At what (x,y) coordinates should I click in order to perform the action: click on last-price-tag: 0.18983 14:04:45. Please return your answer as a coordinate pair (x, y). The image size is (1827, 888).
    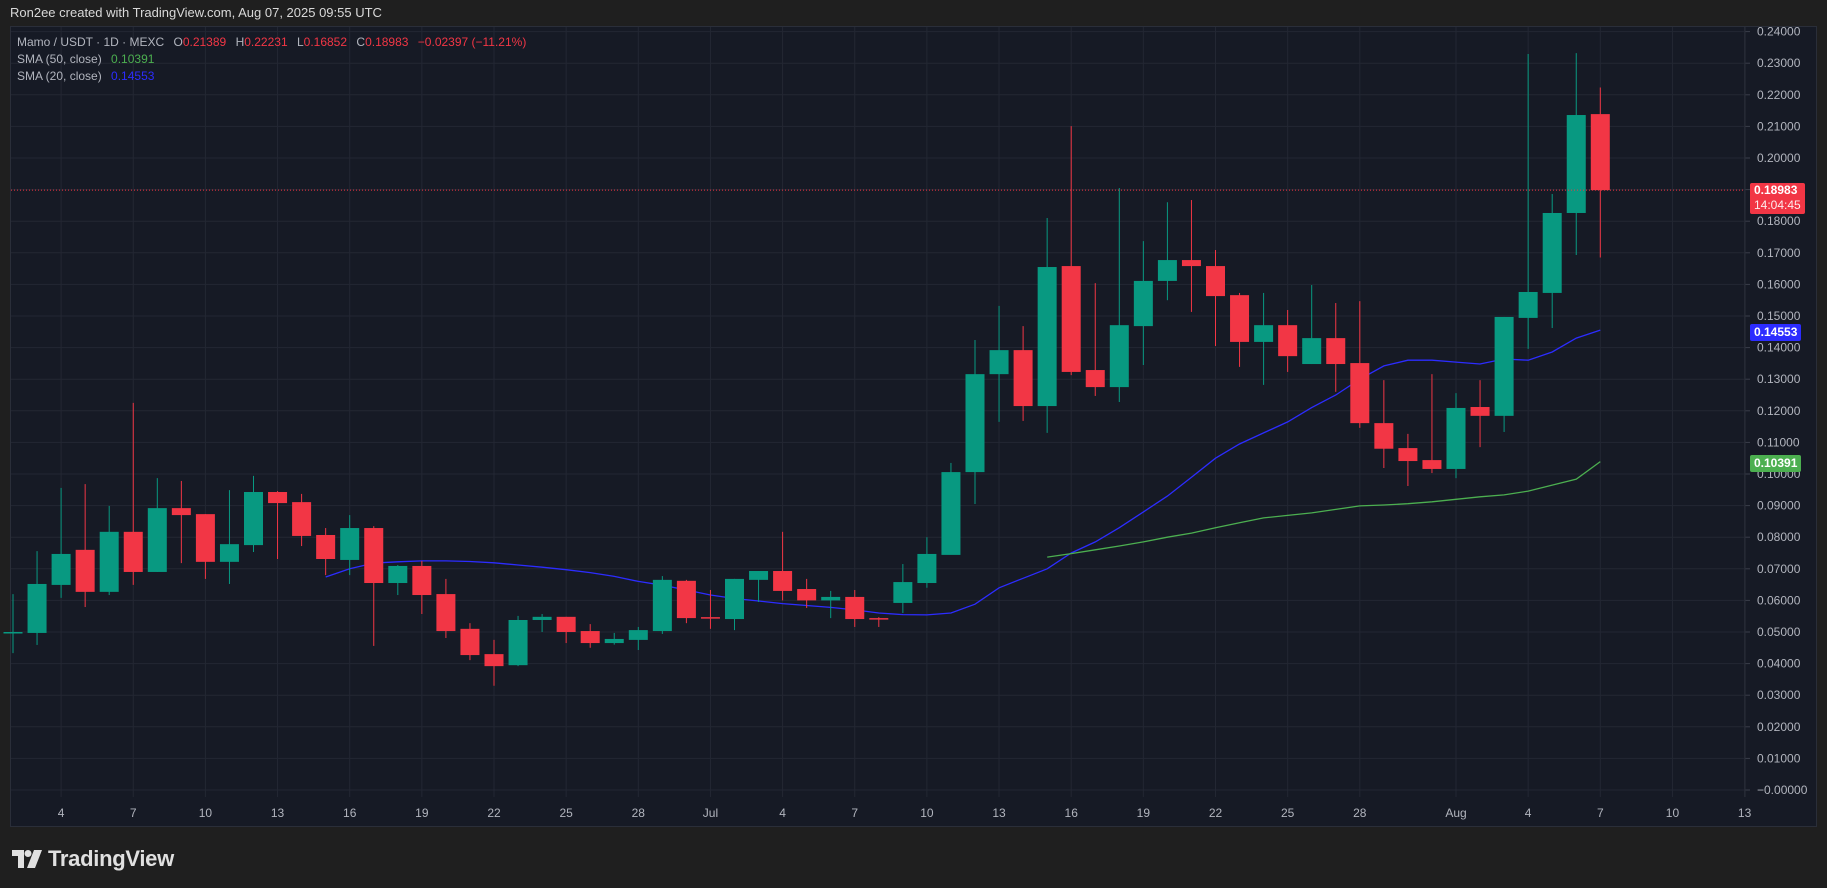
    Looking at the image, I should click on (1777, 198).